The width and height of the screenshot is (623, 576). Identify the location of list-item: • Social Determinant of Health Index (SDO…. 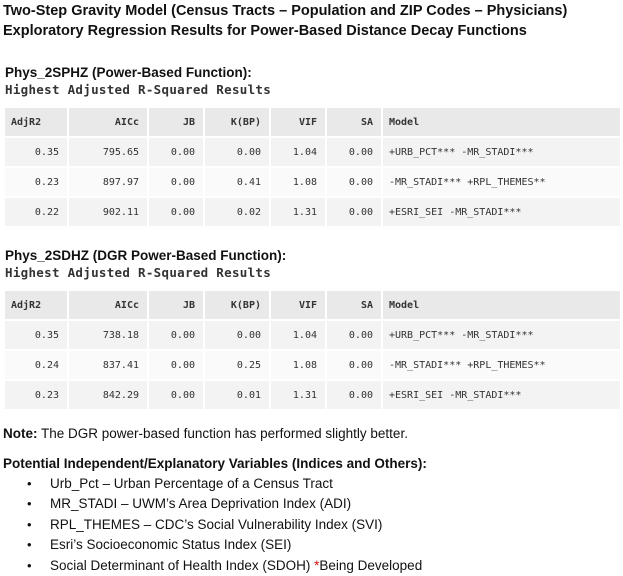
(211, 566).